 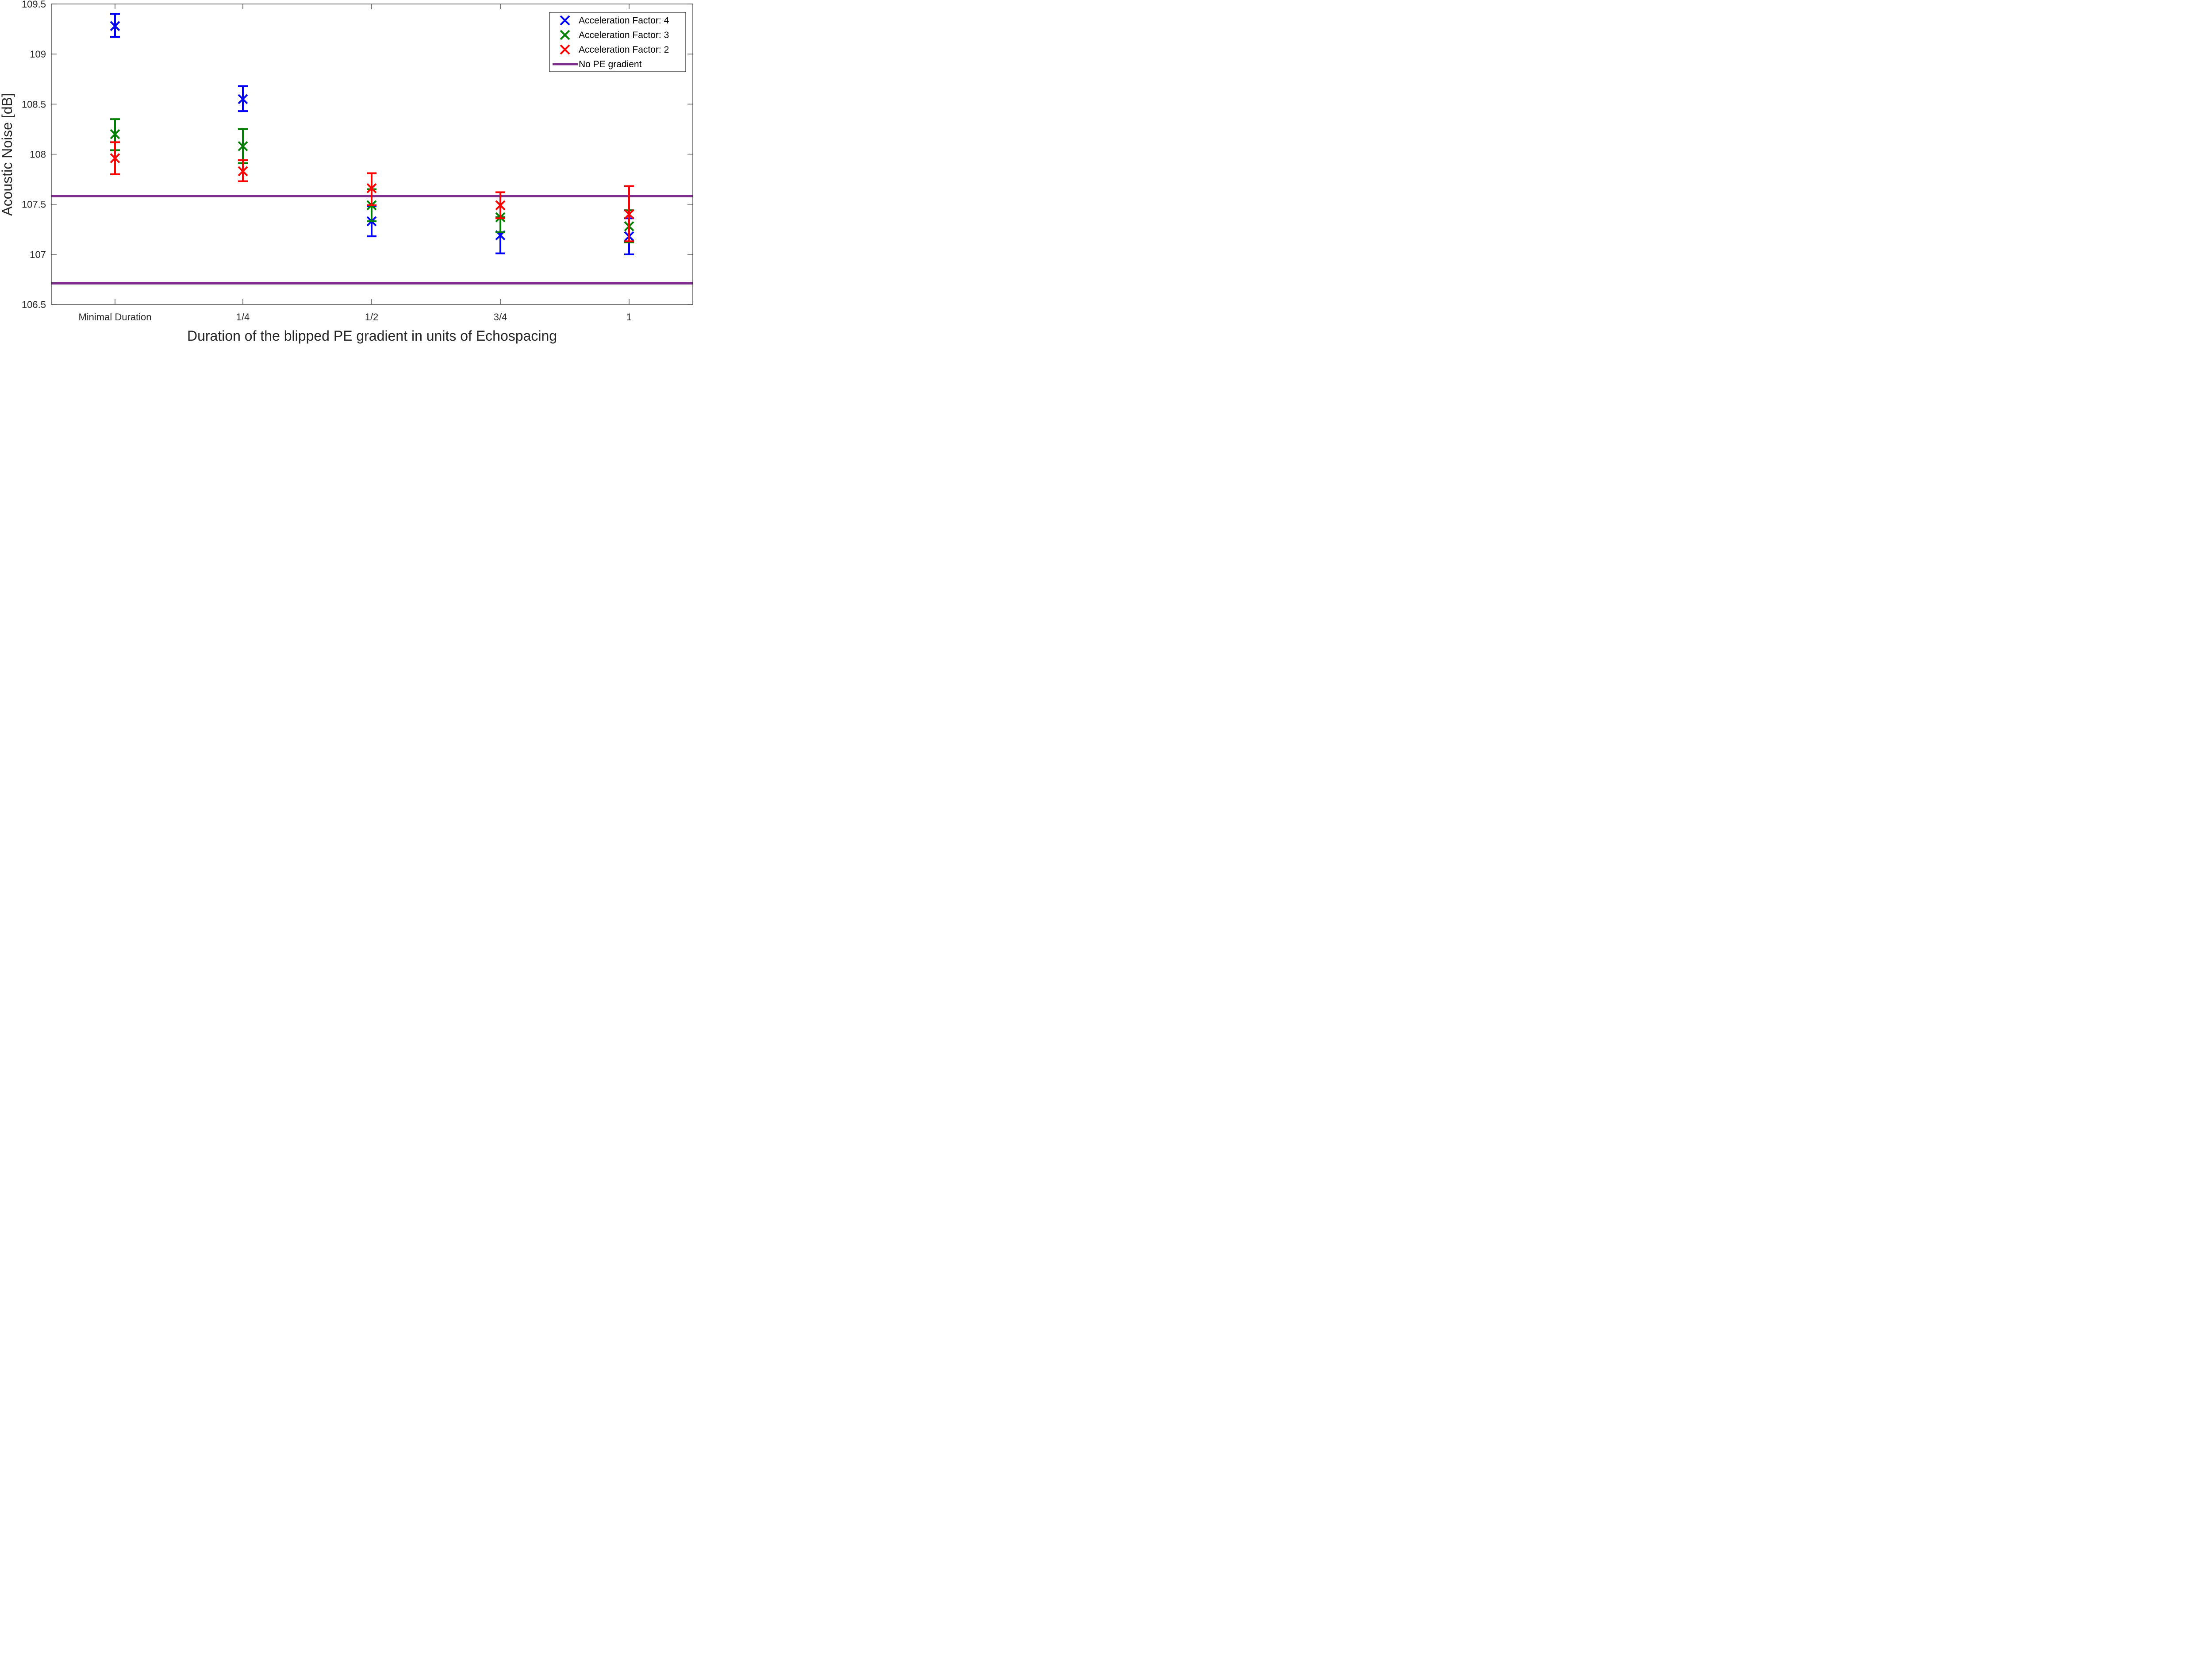 I want to click on legend-box, so click(x=618, y=42).